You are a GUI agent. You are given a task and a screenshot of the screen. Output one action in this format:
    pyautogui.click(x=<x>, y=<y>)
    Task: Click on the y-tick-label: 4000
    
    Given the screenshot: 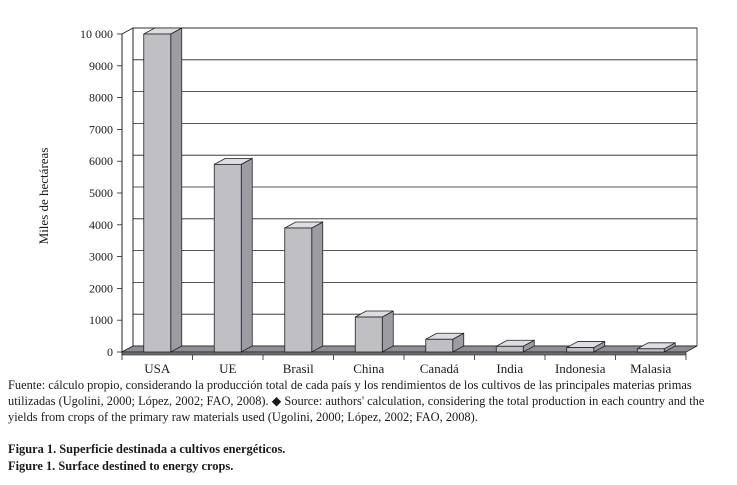 What is the action you would take?
    pyautogui.click(x=101, y=225)
    